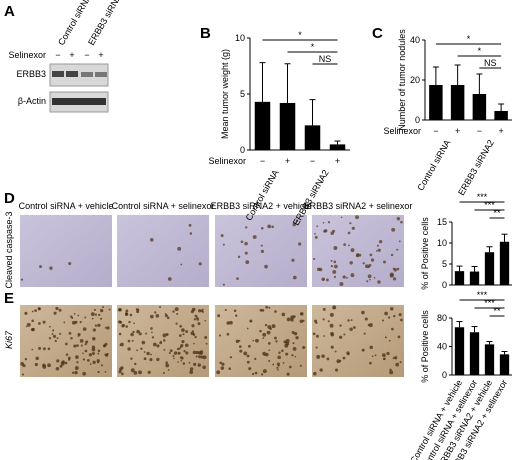  Describe the element at coordinates (262, 195) in the screenshot. I see `group-label: Control siRNA` at that location.